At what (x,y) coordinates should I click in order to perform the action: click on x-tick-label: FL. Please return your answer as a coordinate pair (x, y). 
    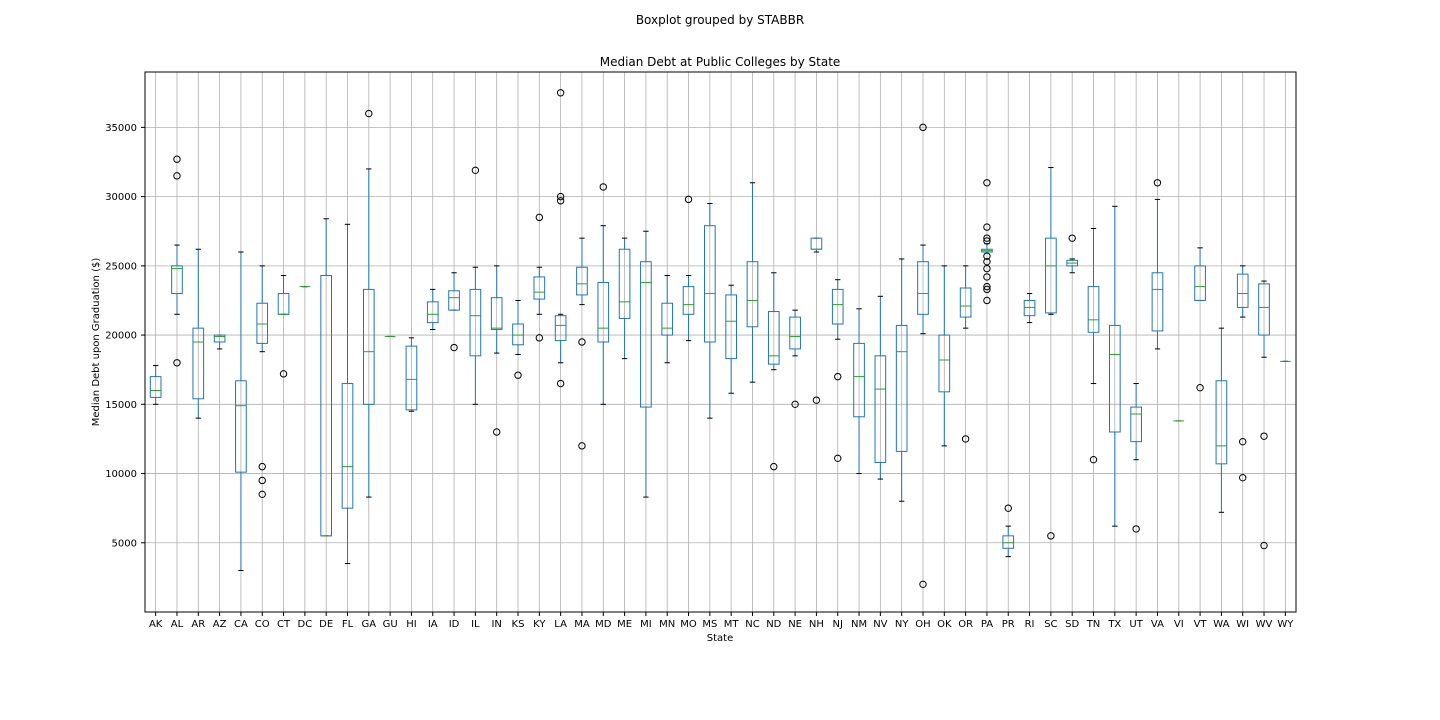
    Looking at the image, I should click on (348, 624).